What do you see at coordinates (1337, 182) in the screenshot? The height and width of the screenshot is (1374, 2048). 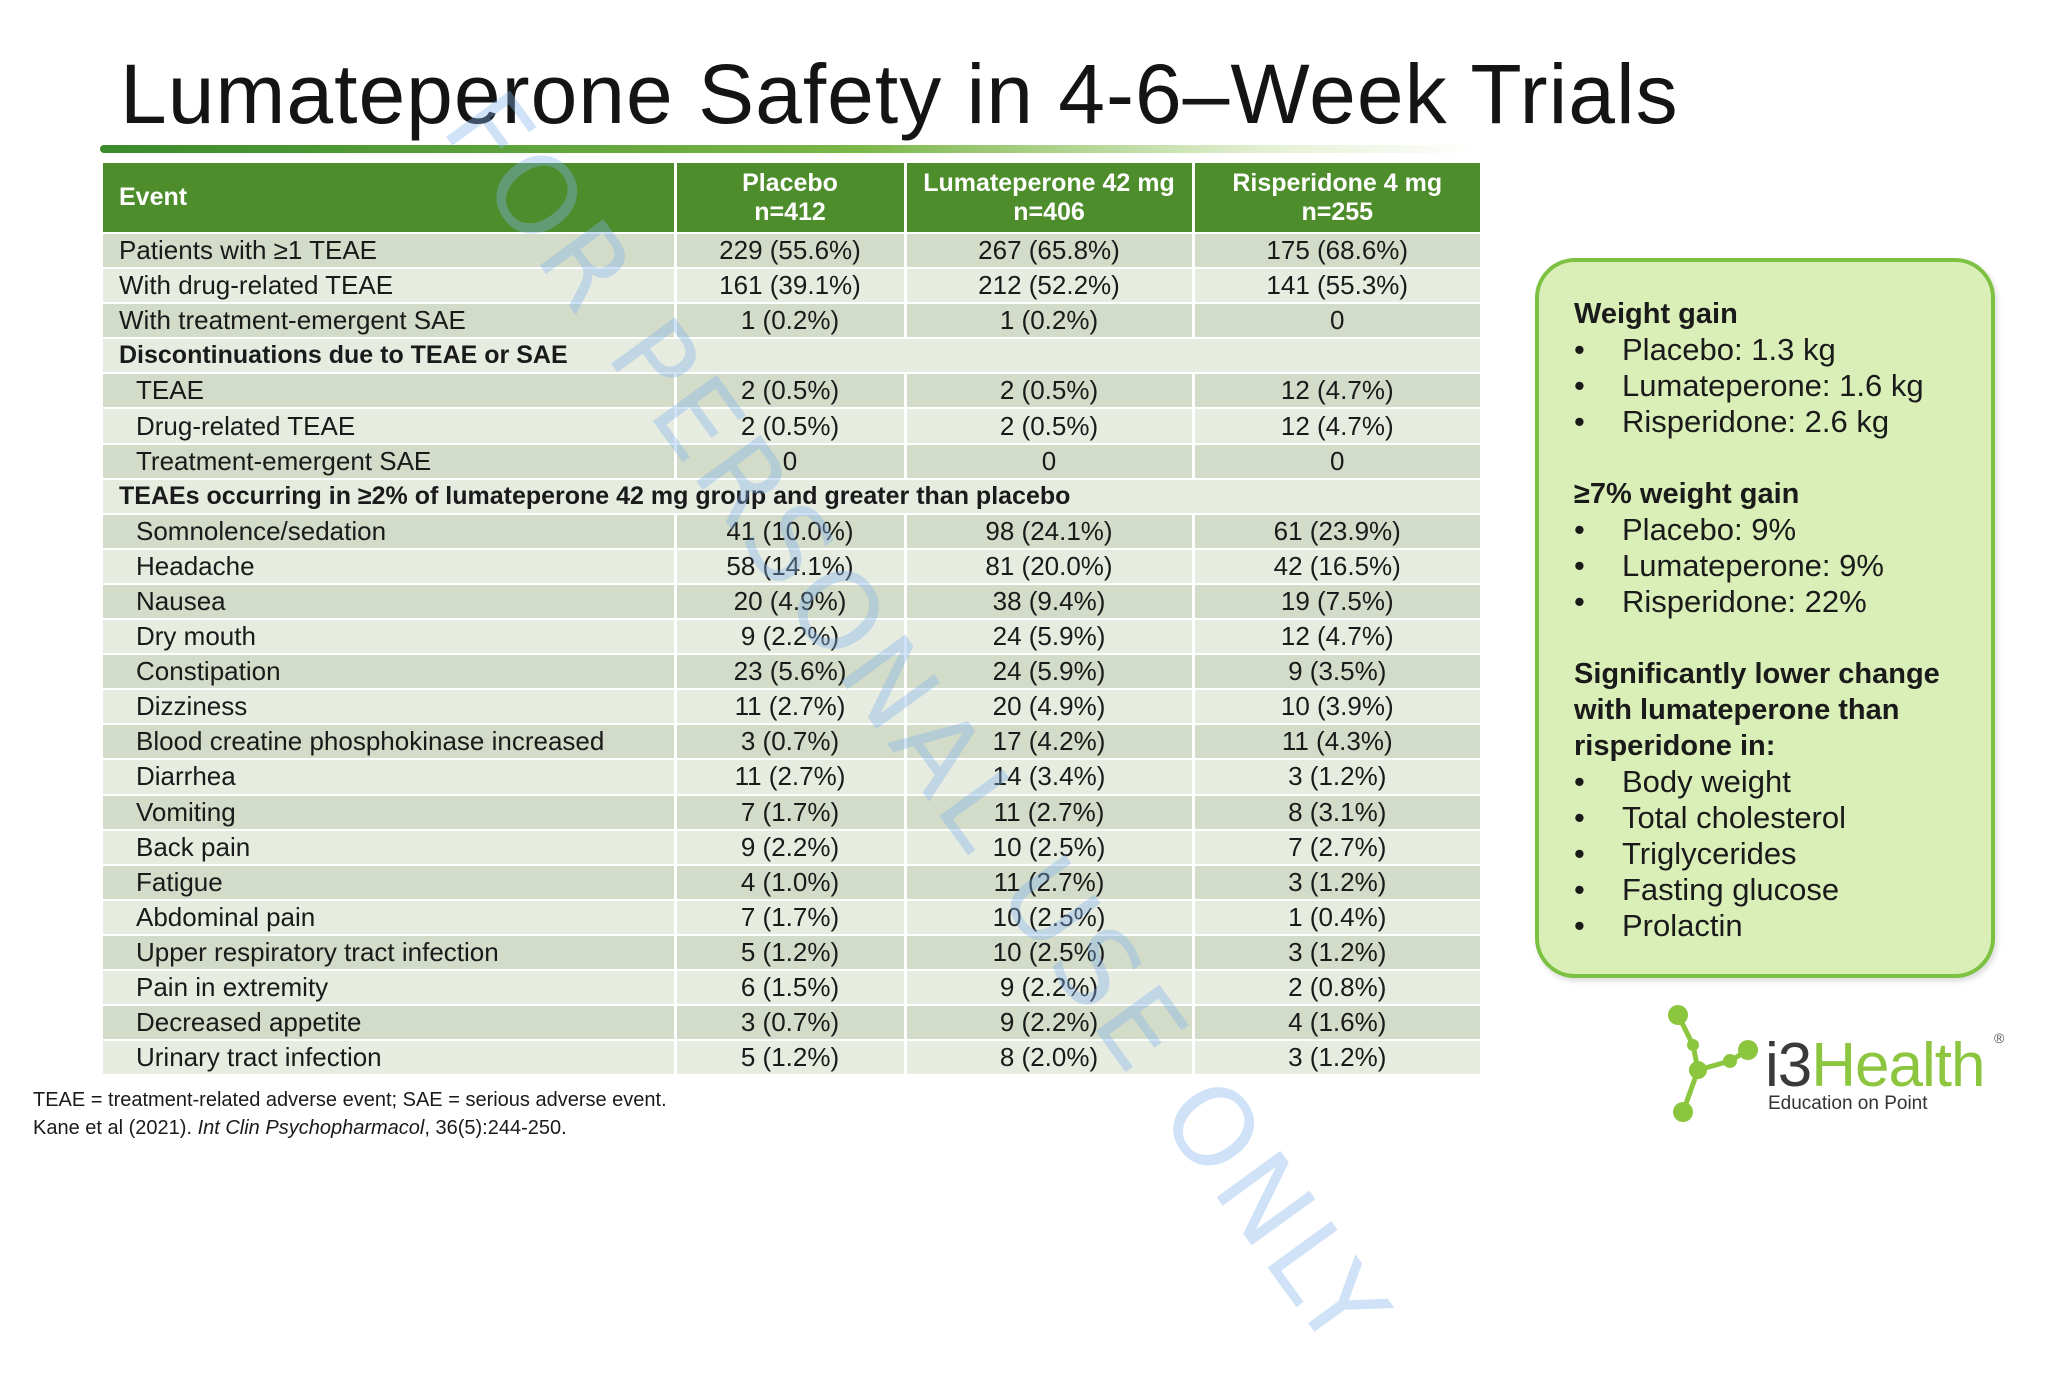 I see `header-risperidone-label: Risperidone 4 mg` at bounding box center [1337, 182].